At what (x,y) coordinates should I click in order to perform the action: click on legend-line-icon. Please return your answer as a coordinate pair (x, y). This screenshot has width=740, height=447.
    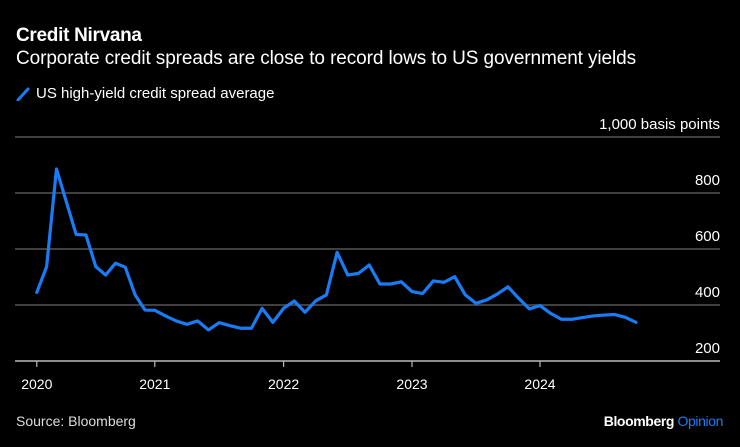
    Looking at the image, I should click on (23, 94).